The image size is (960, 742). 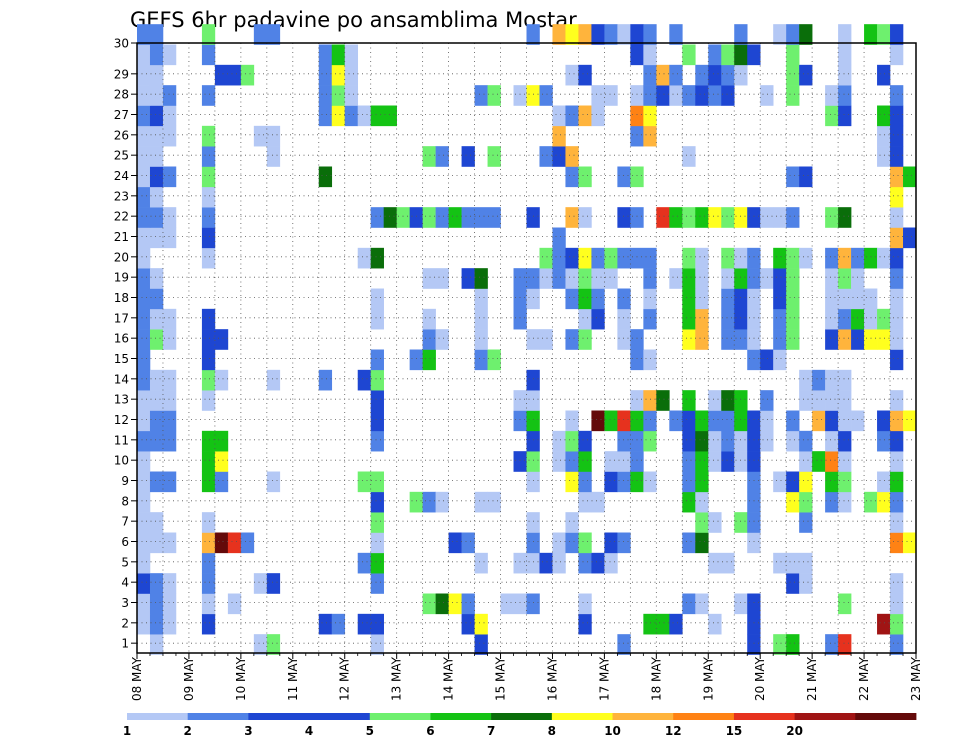 What do you see at coordinates (241, 678) in the screenshot?
I see `x-tick-label: 10 MAY` at bounding box center [241, 678].